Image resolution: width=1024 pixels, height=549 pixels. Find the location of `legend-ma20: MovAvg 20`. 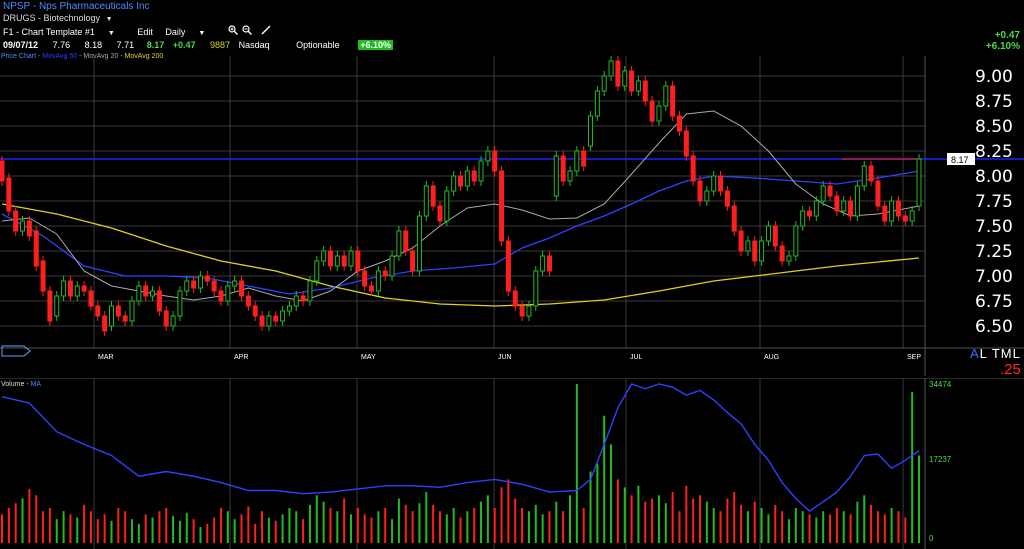

legend-ma20: MovAvg 20 is located at coordinates (101, 56).